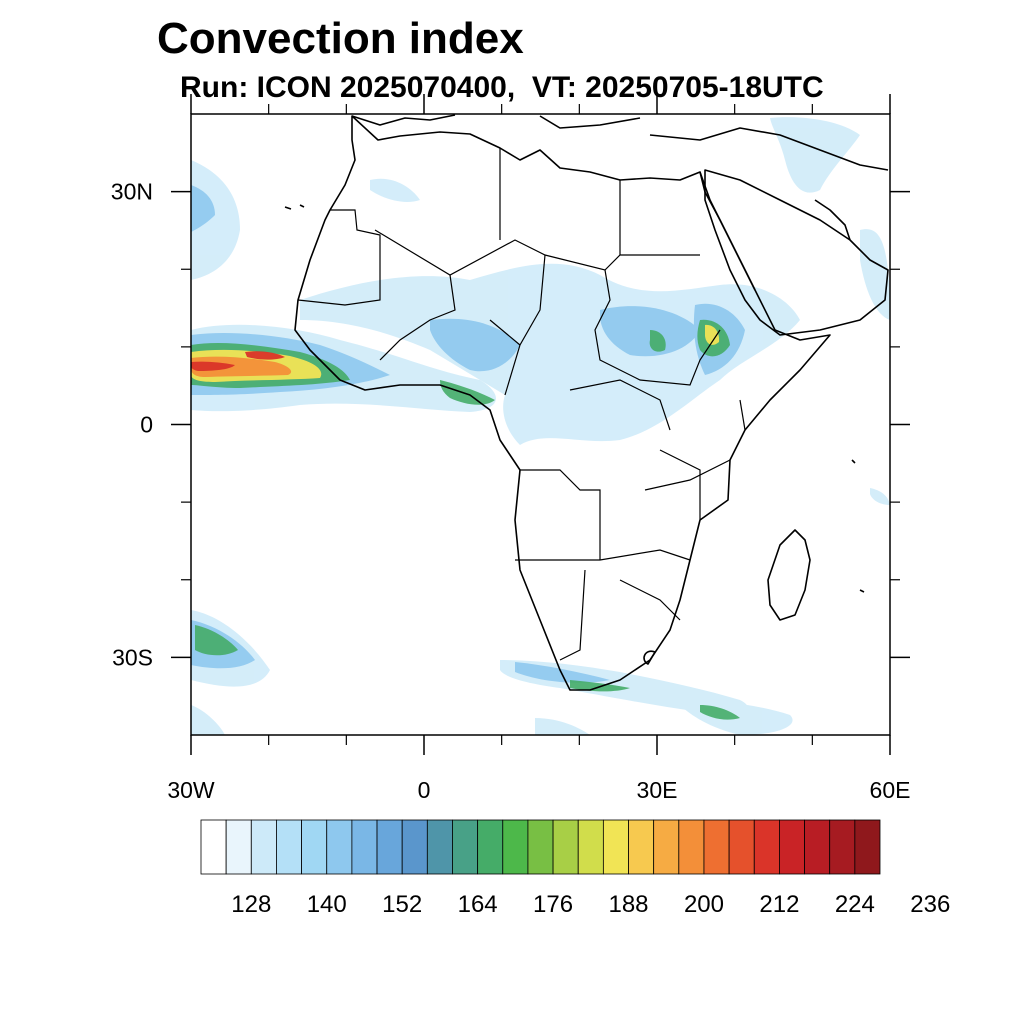 The width and height of the screenshot is (1024, 1024). Describe the element at coordinates (930, 904) in the screenshot. I see `colorbar-label: 236` at that location.